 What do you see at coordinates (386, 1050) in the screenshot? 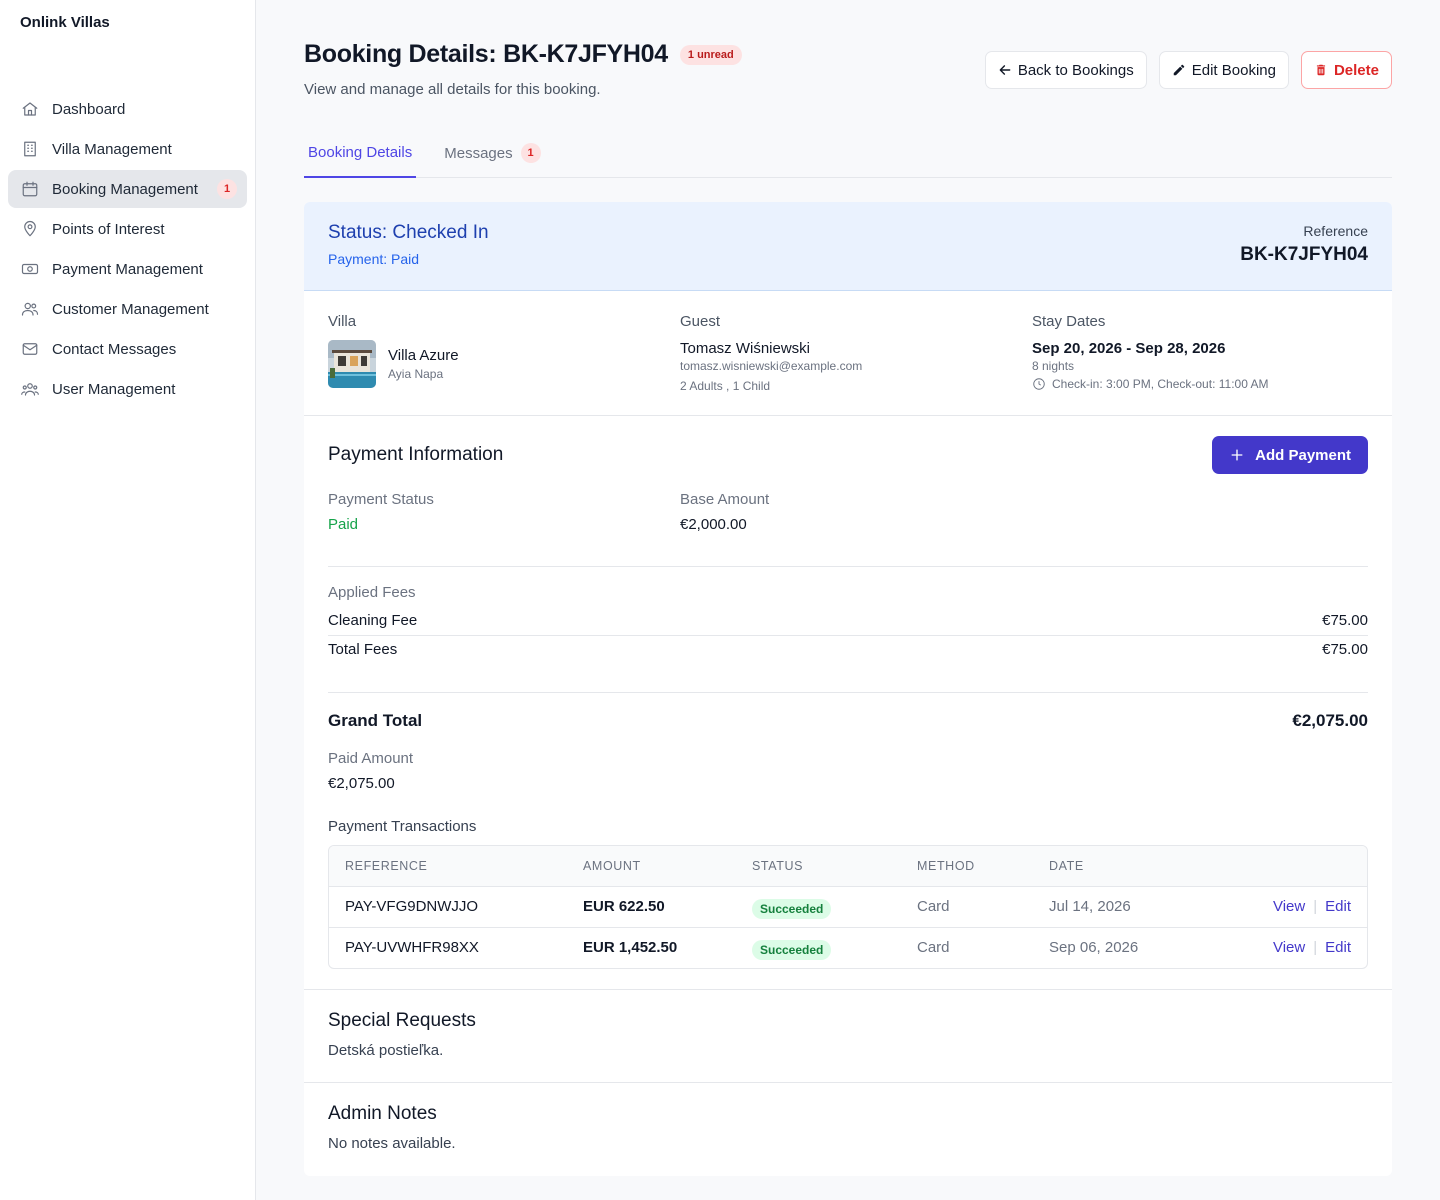
I see `special-requests-text: Detská postieľka.` at bounding box center [386, 1050].